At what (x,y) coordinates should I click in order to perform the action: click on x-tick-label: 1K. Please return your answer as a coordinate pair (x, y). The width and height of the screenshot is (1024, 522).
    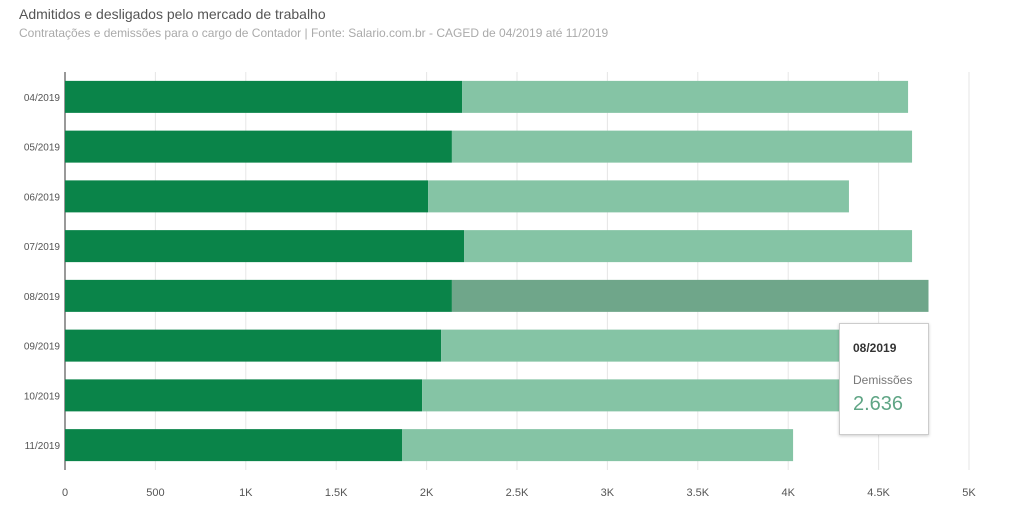
    Looking at the image, I should click on (246, 493).